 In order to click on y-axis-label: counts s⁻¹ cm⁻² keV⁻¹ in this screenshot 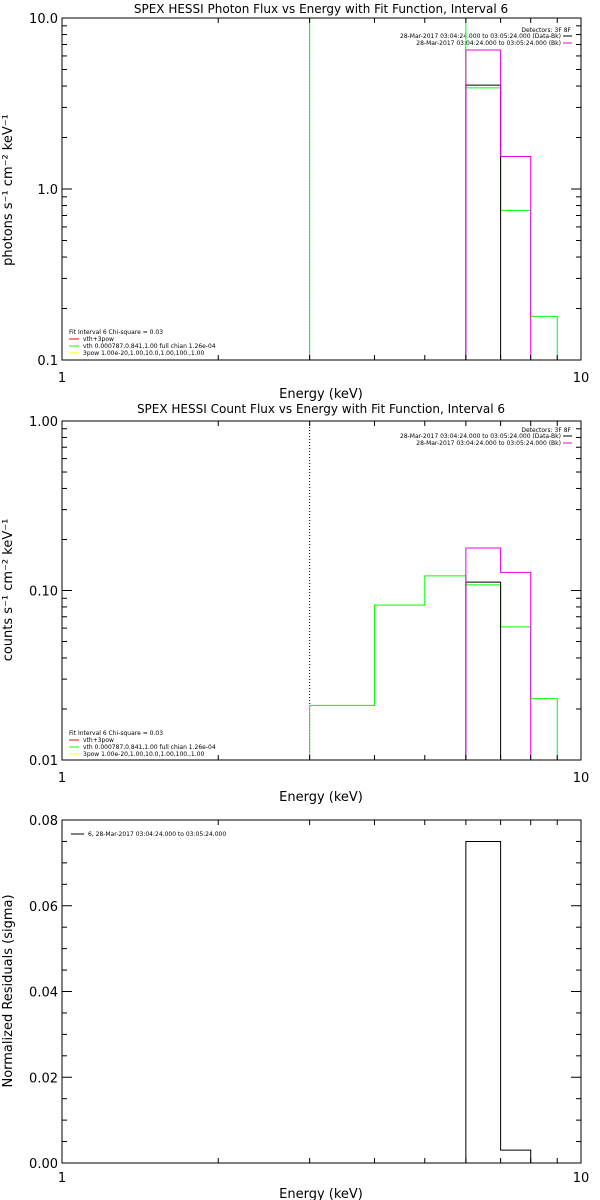, I will do `click(8, 590)`.